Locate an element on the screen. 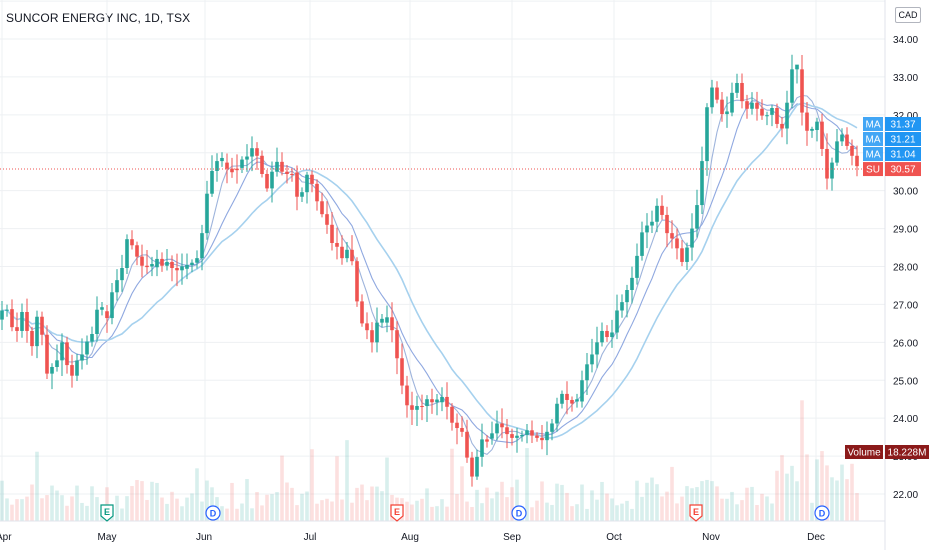 Image resolution: width=932 pixels, height=550 pixels. x-tick-label: Sep is located at coordinates (512, 537).